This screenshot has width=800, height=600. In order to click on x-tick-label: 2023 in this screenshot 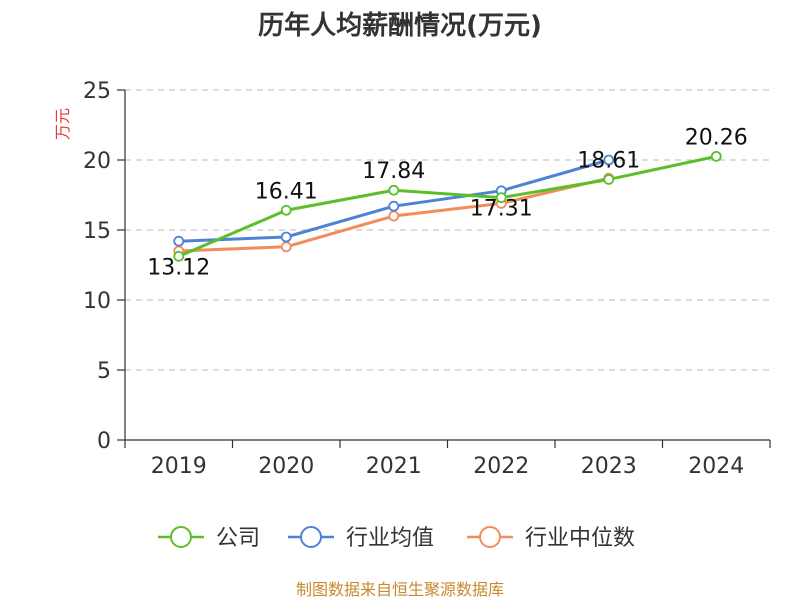, I will do `click(609, 466)`.